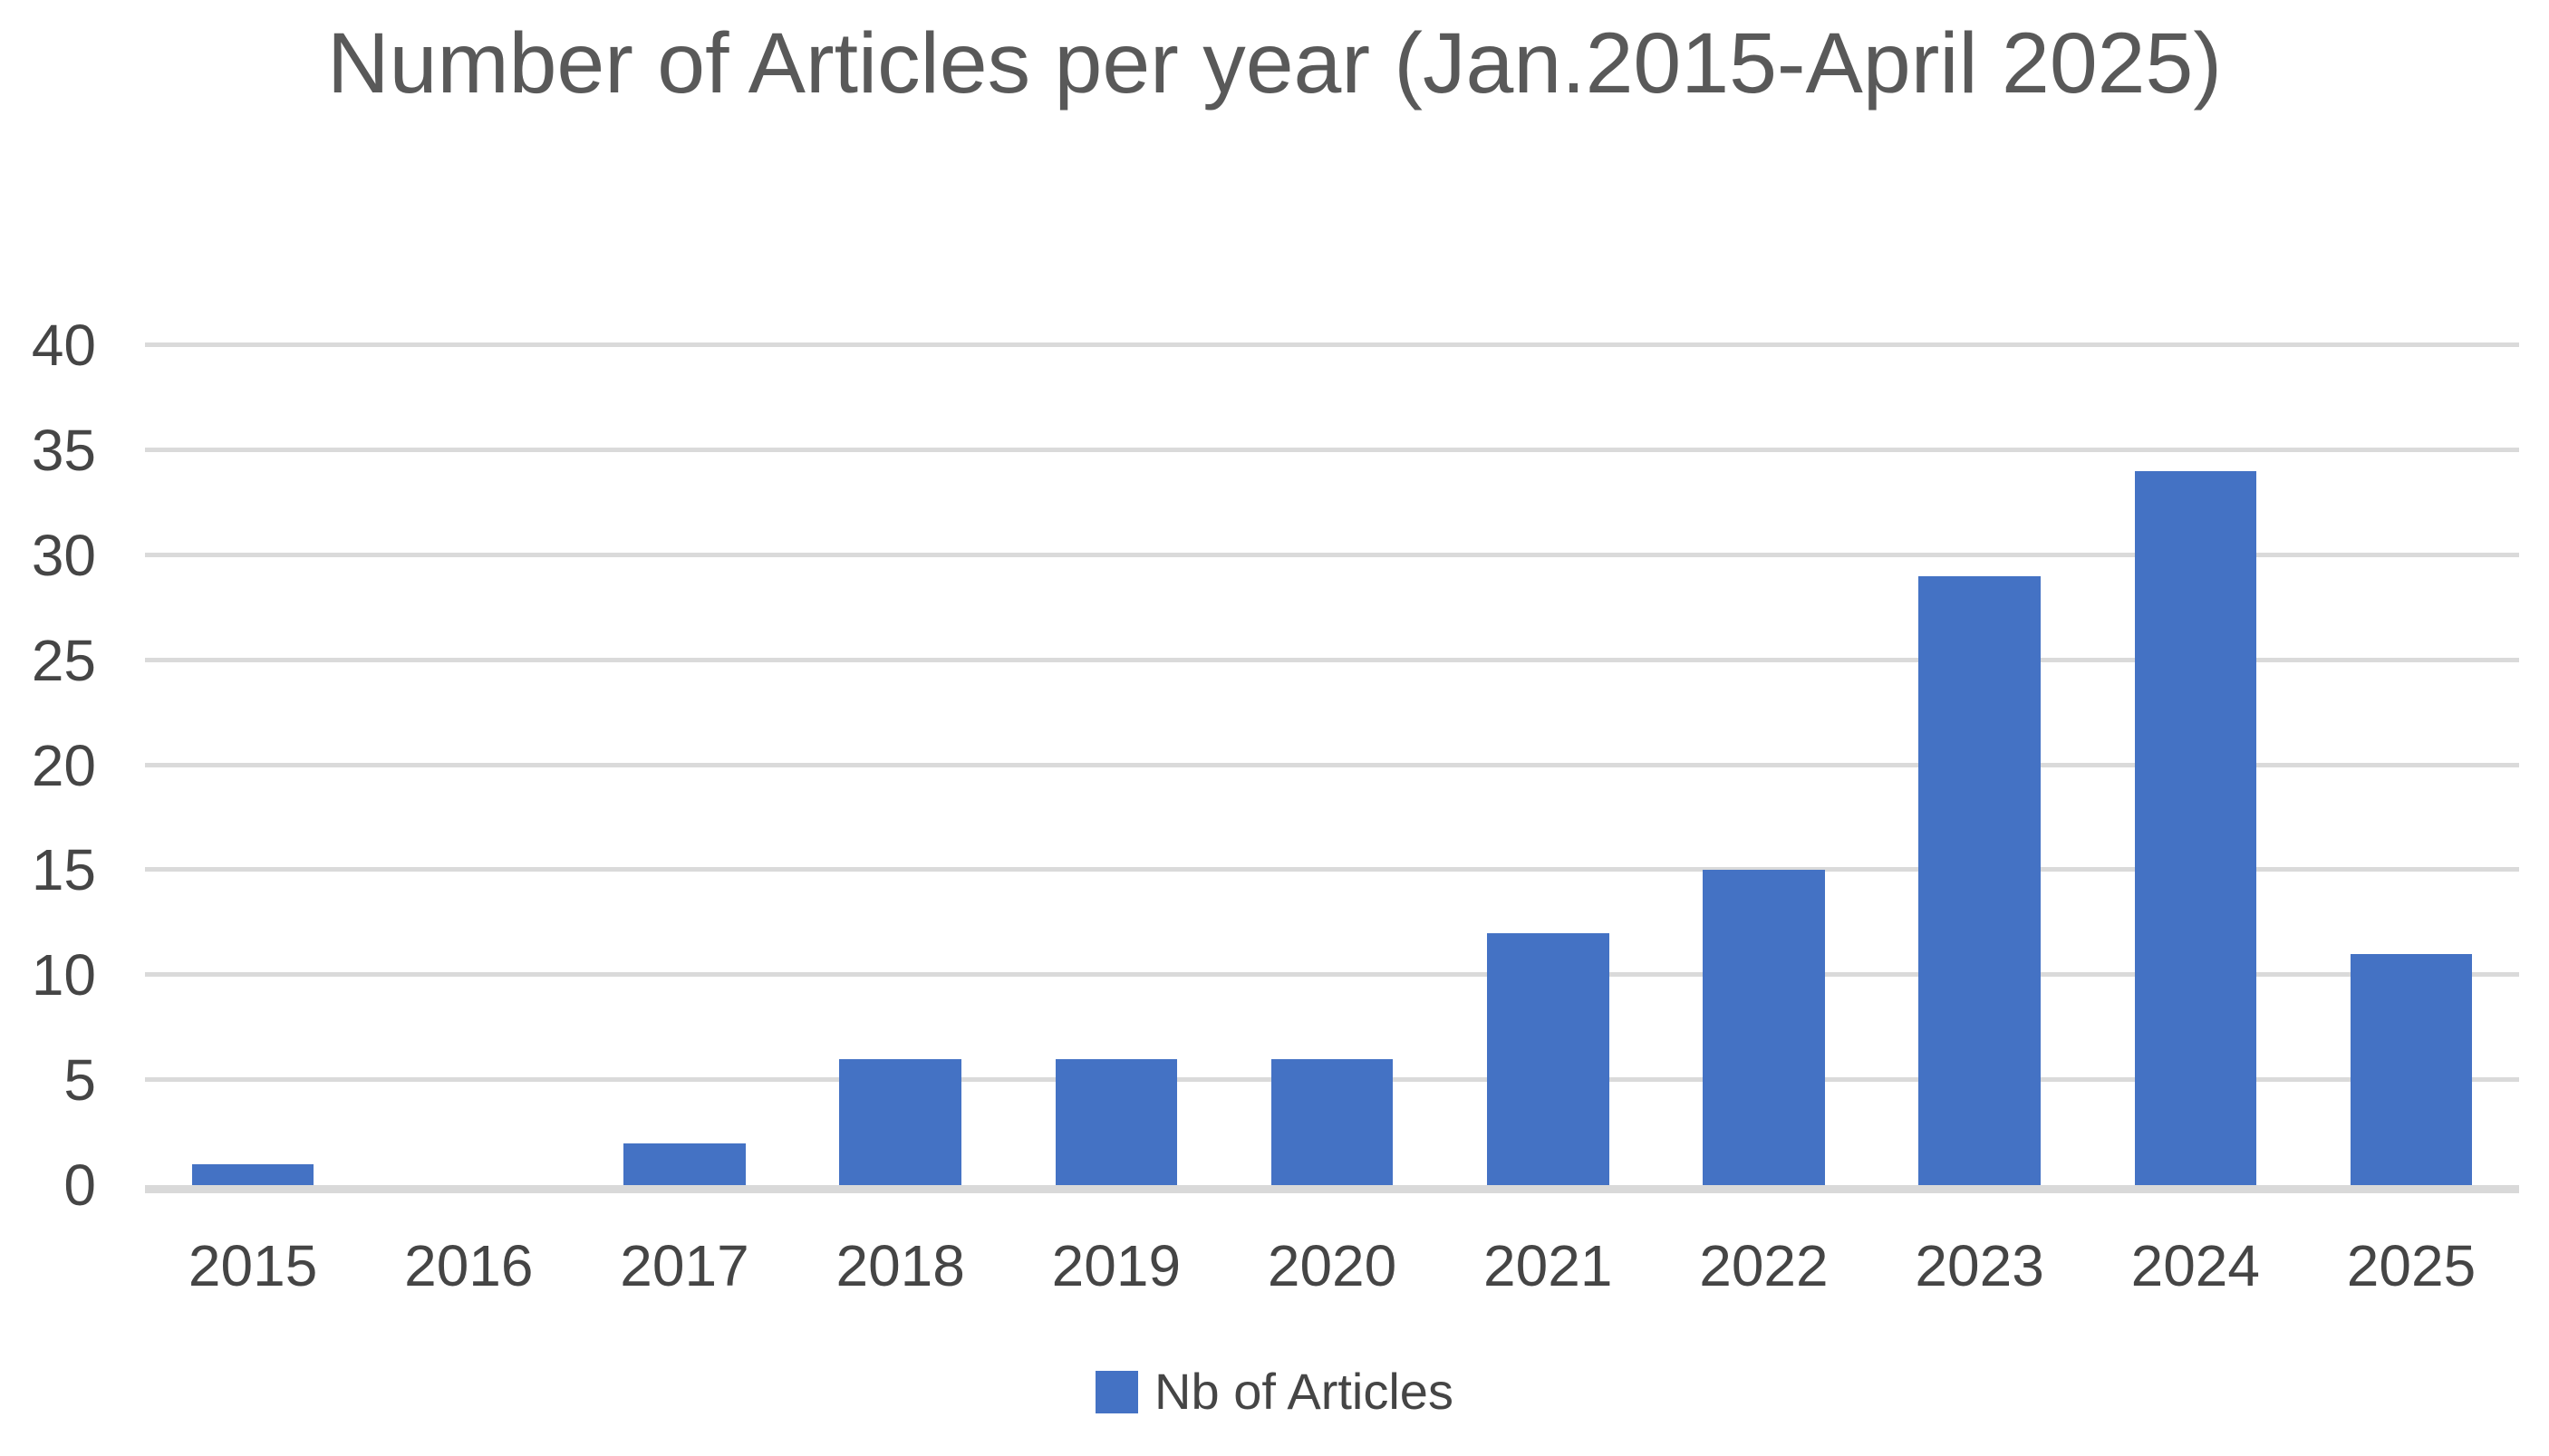  What do you see at coordinates (2195, 1265) in the screenshot?
I see `x-tick-label-2024: 2024` at bounding box center [2195, 1265].